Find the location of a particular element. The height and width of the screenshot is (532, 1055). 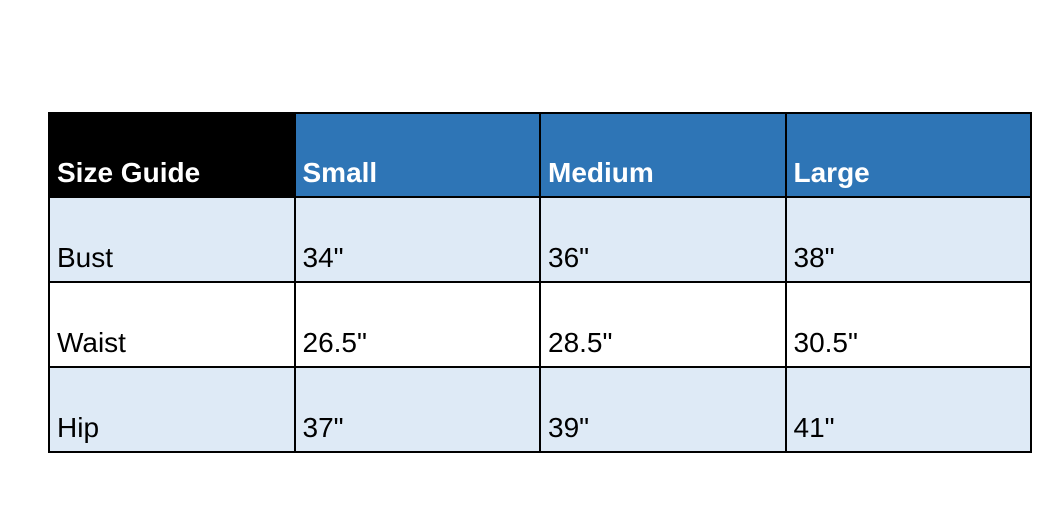

column-header-medium: Medium is located at coordinates (663, 155).